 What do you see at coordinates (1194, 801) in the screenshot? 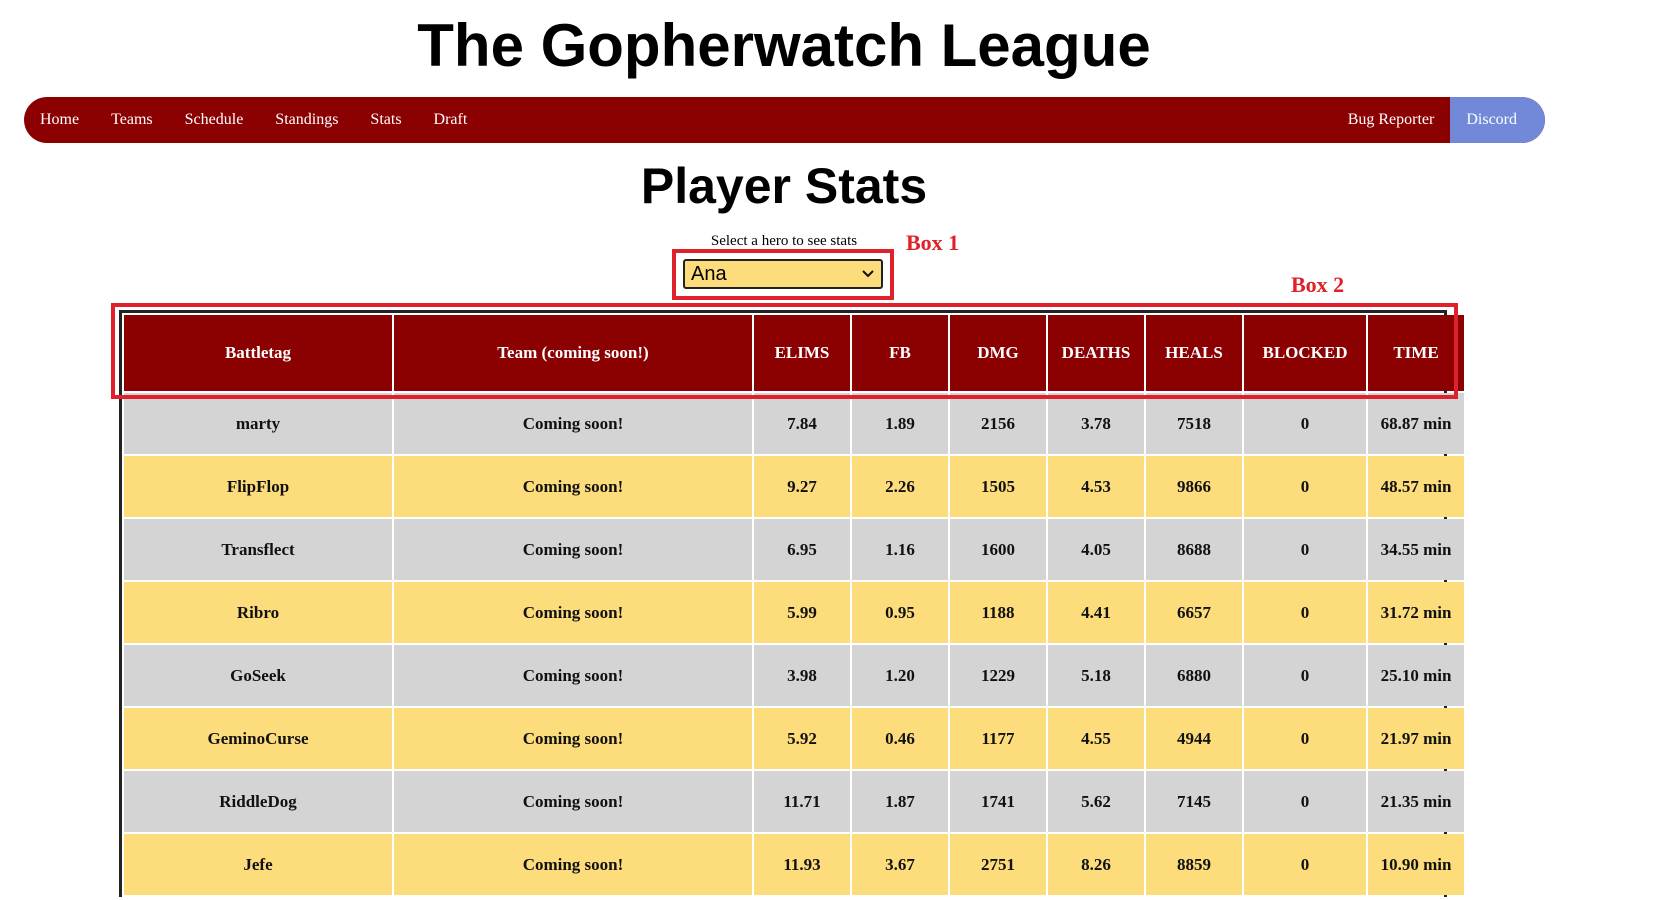
I see `cell-heals: 7145` at bounding box center [1194, 801].